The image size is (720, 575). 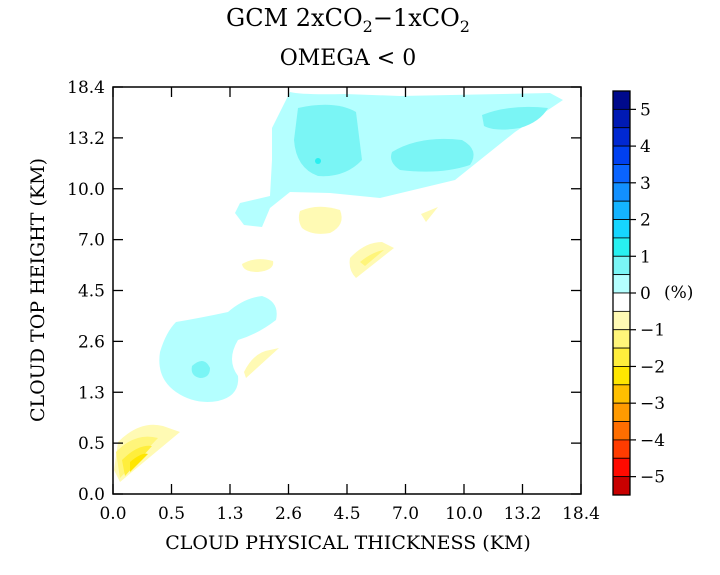 What do you see at coordinates (645, 257) in the screenshot?
I see `colorbar-tick-label: 1` at bounding box center [645, 257].